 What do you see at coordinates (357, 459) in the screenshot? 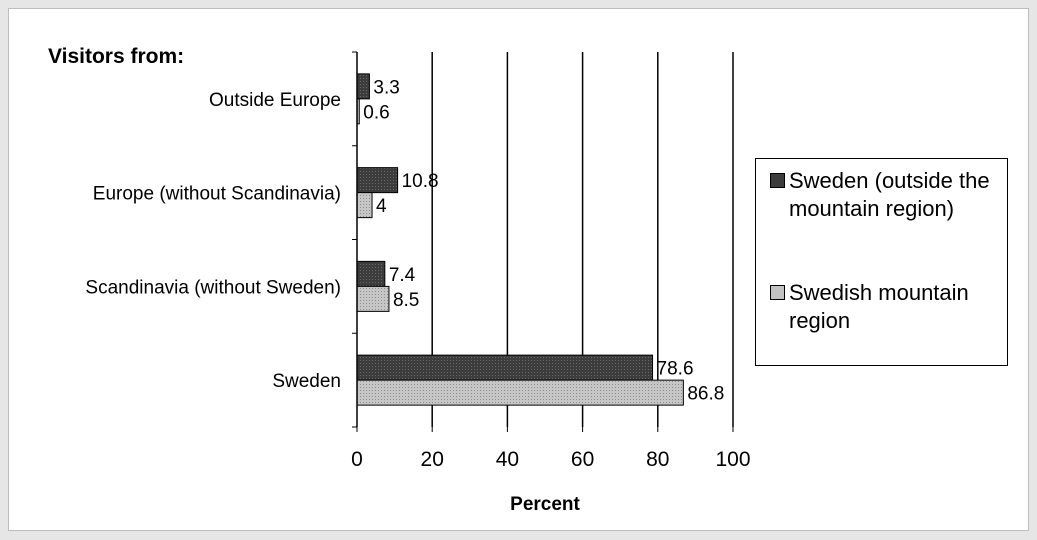
I see `x-tick-label: 0` at bounding box center [357, 459].